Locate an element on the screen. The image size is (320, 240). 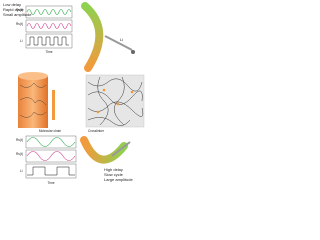
label: Crosslinker is located at coordinates (96, 131).